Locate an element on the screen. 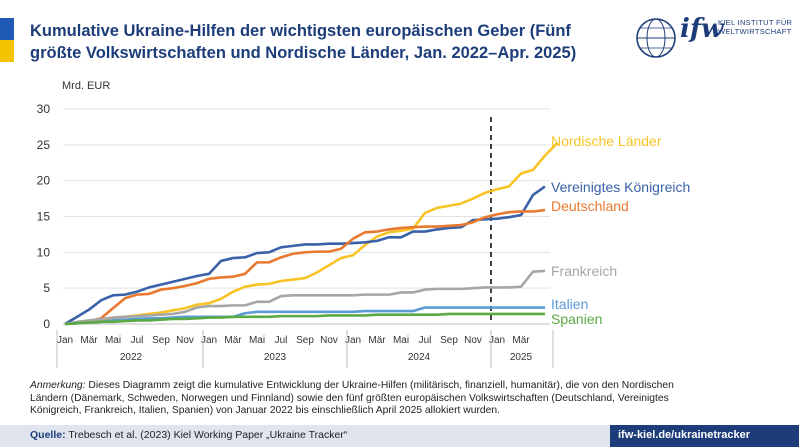 Image resolution: width=799 pixels, height=447 pixels. year-label: 2022 is located at coordinates (131, 357).